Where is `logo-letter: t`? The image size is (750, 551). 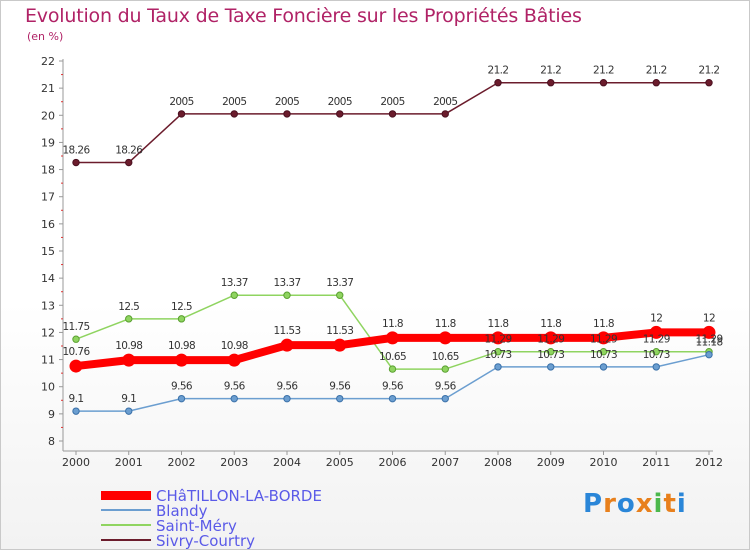
logo-letter: t is located at coordinates (670, 504).